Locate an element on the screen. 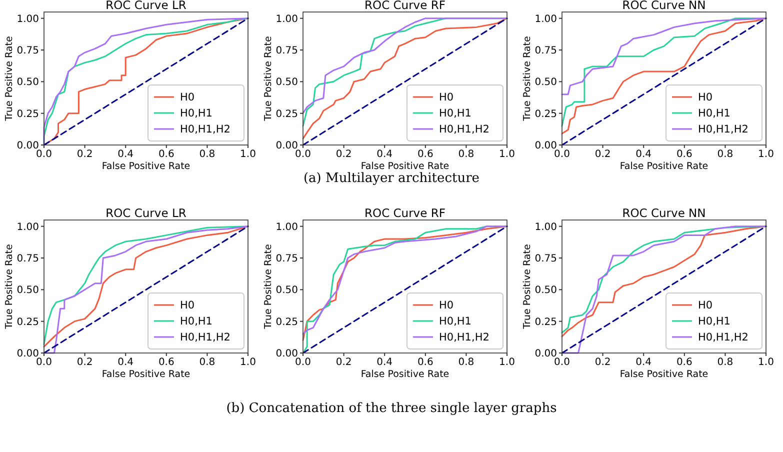  text: (b) Concatenation of the three single layer graphs is located at coordinates (391, 408).